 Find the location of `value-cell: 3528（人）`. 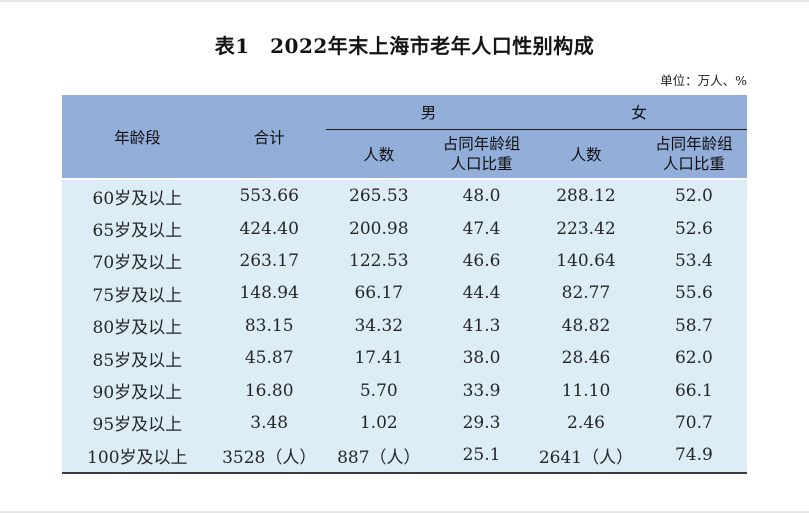

value-cell: 3528（人） is located at coordinates (269, 456).